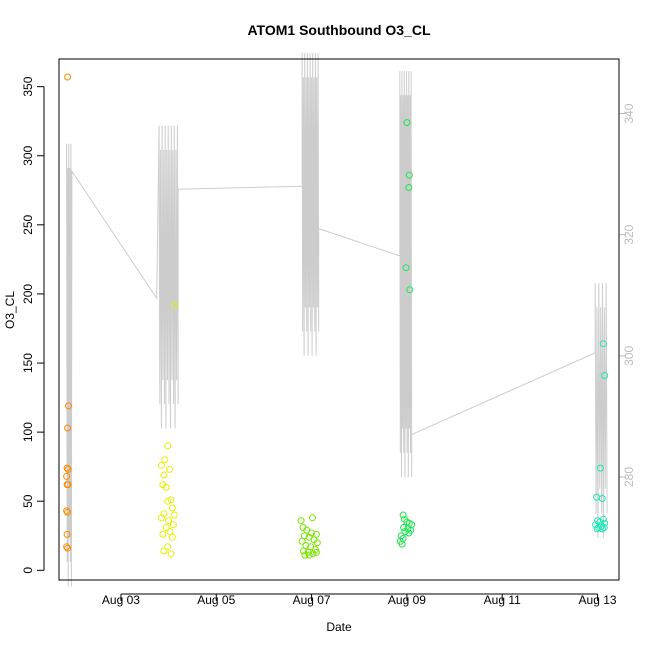 This screenshot has width=650, height=650. I want to click on y-tick-label: 50, so click(28, 501).